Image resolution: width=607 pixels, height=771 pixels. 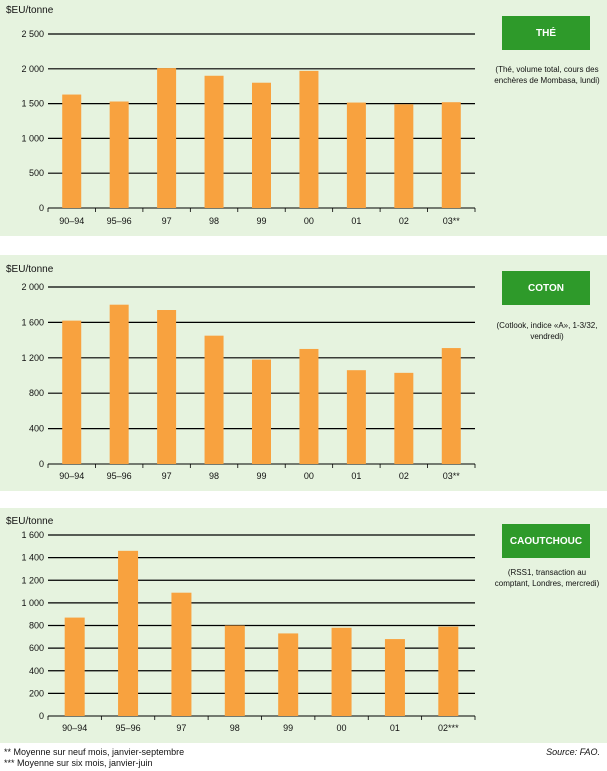 I want to click on y-tick-label: 500, so click(x=36, y=173).